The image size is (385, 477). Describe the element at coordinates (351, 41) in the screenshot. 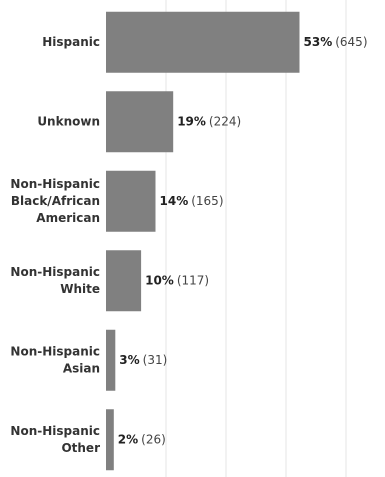

I see `count-label: (645)` at that location.